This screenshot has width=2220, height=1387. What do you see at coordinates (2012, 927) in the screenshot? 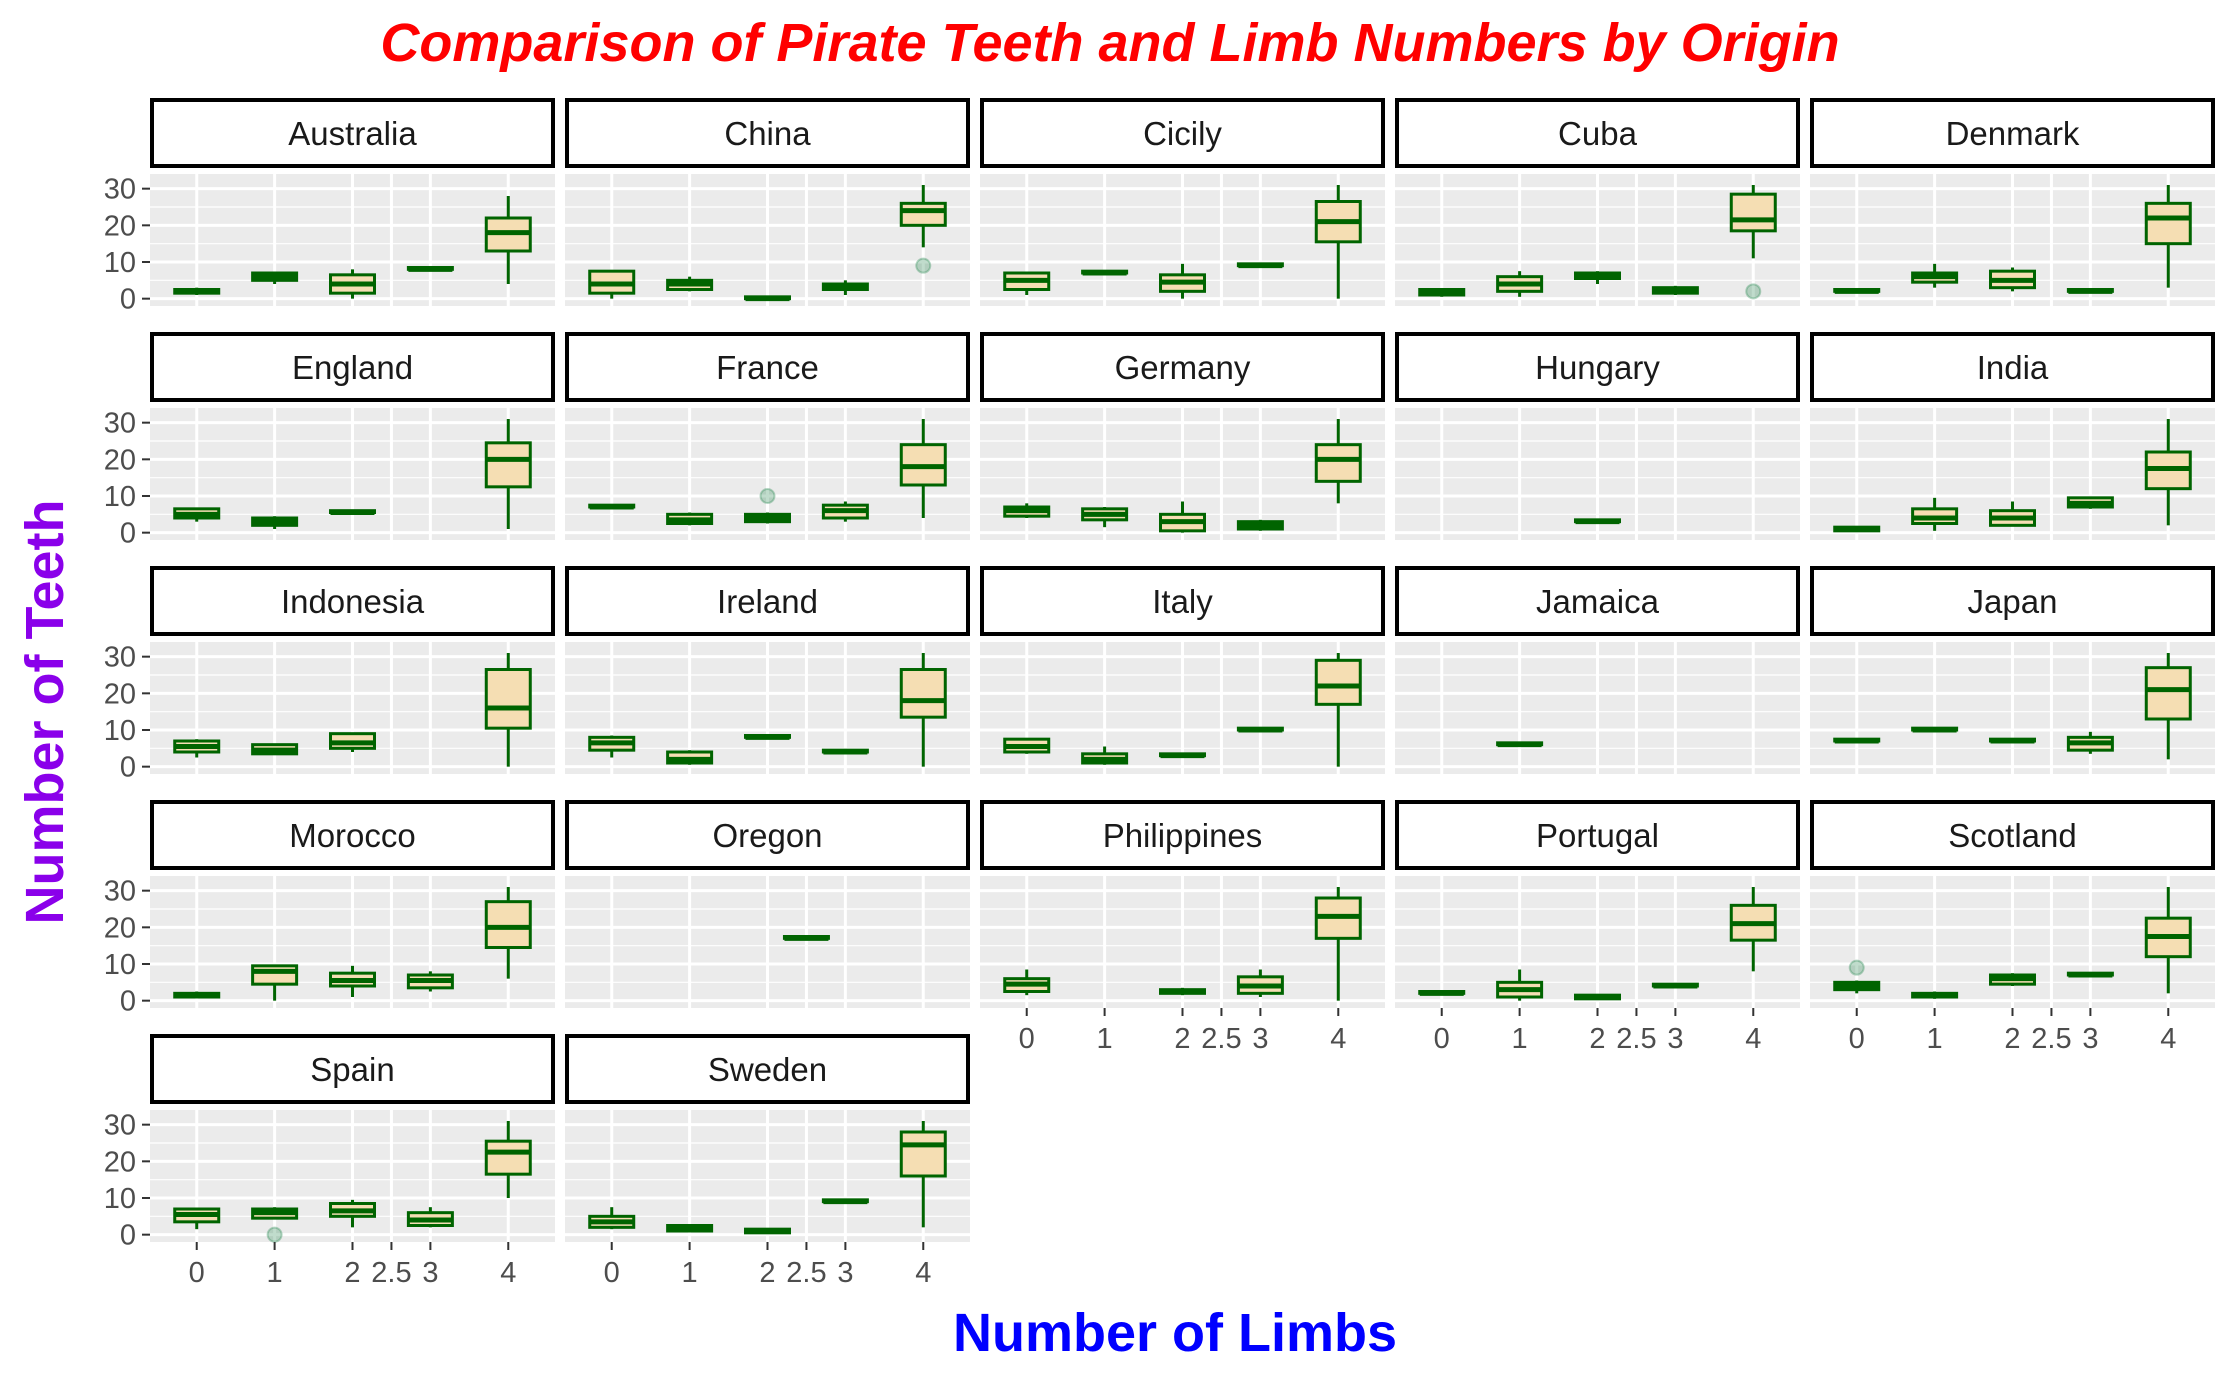
I see `facet-panel: Scotland 0 1 2 2.5 3 4` at bounding box center [2012, 927].